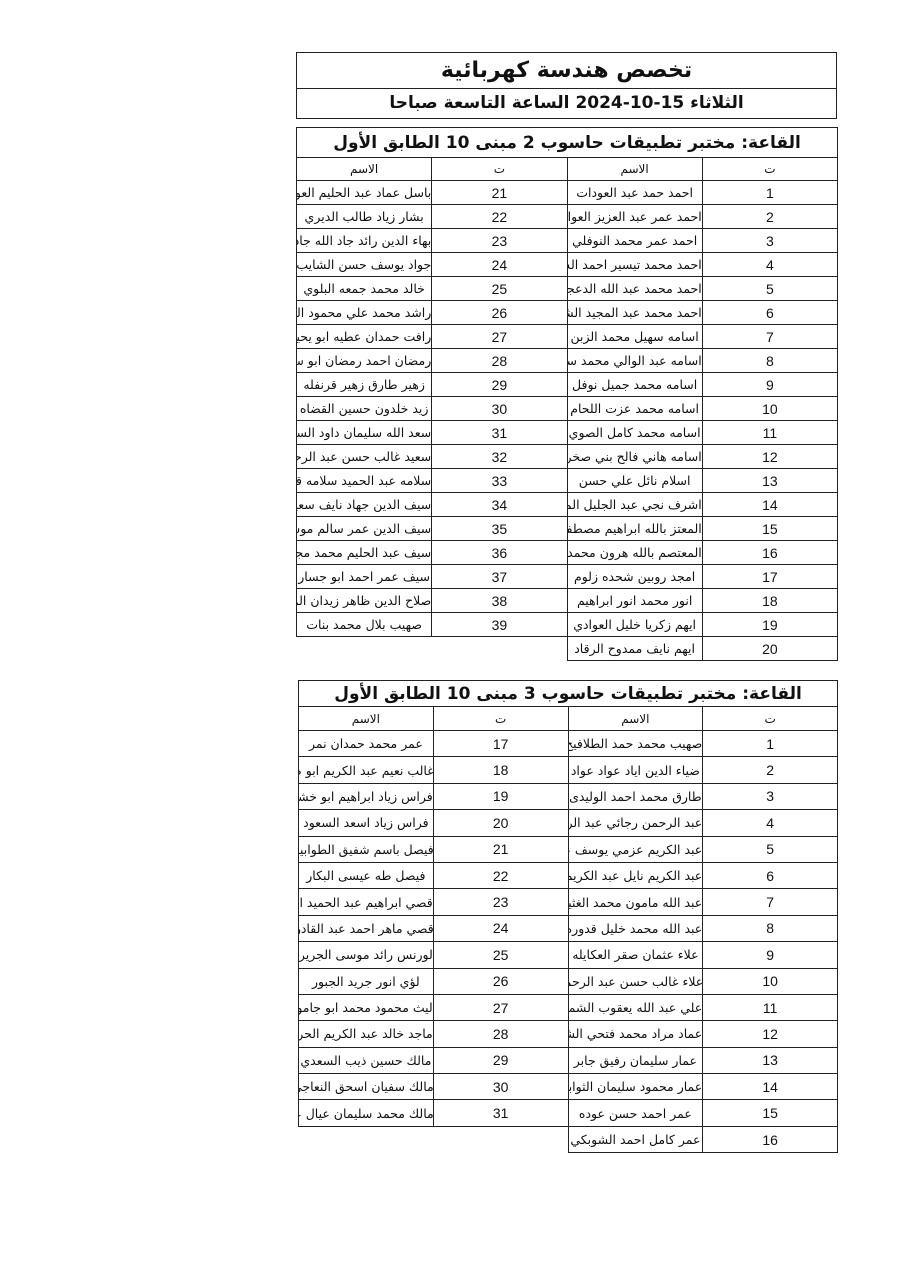  What do you see at coordinates (500, 955) in the screenshot?
I see `row-number: 25` at bounding box center [500, 955].